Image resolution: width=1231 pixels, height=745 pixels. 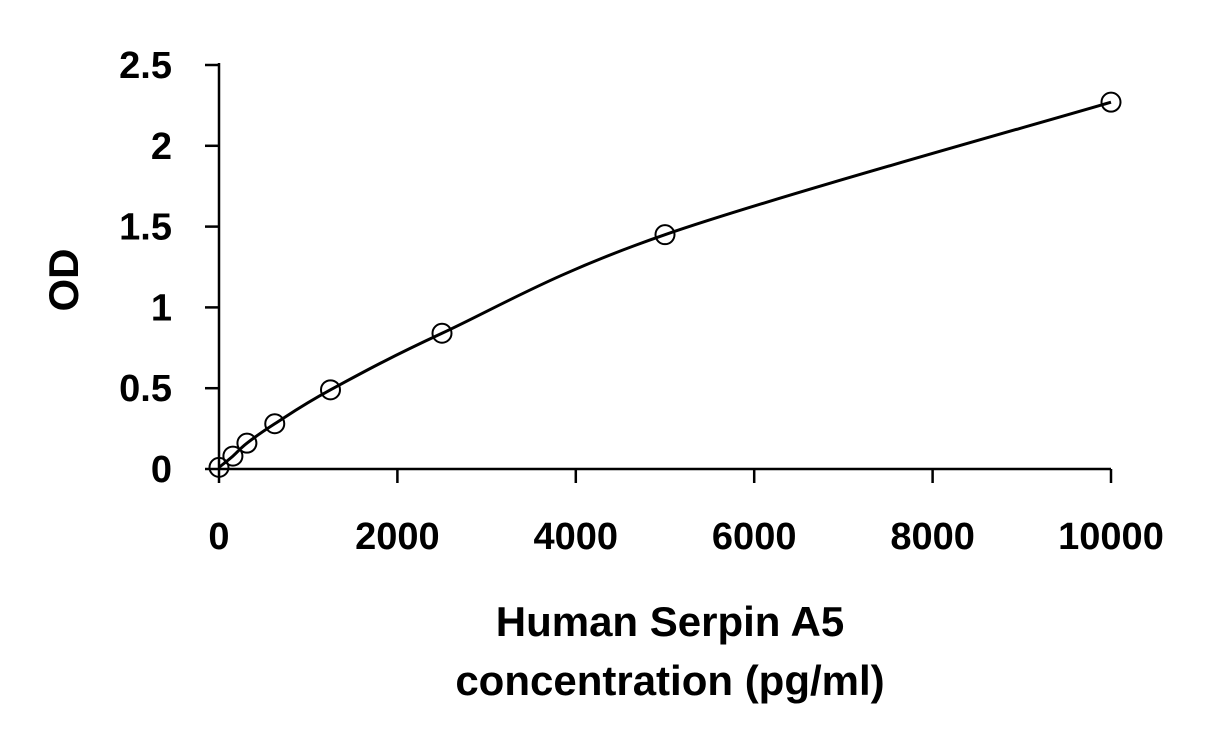 What do you see at coordinates (754, 537) in the screenshot?
I see `x-tick-label: 6000` at bounding box center [754, 537].